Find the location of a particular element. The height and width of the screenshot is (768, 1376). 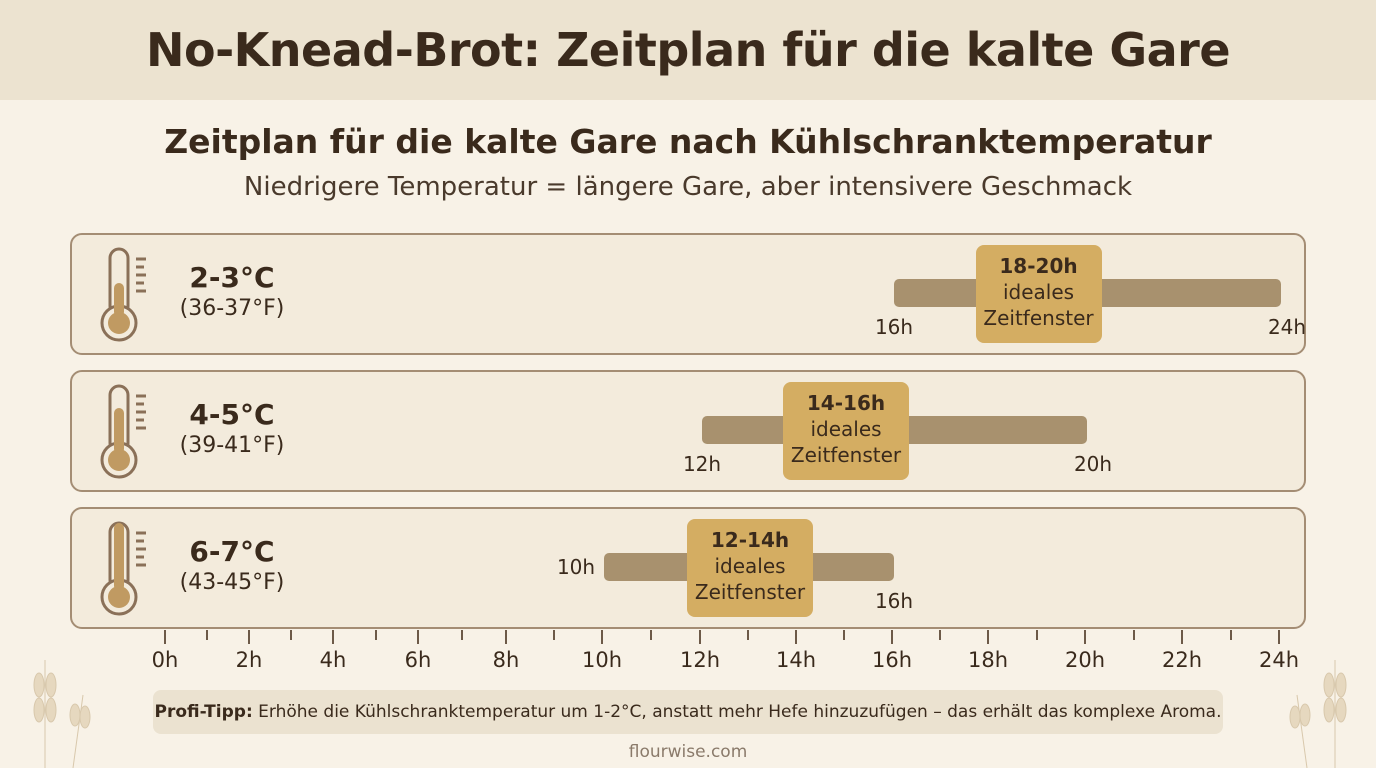

temp-celsius: 4-5°C is located at coordinates (232, 414).